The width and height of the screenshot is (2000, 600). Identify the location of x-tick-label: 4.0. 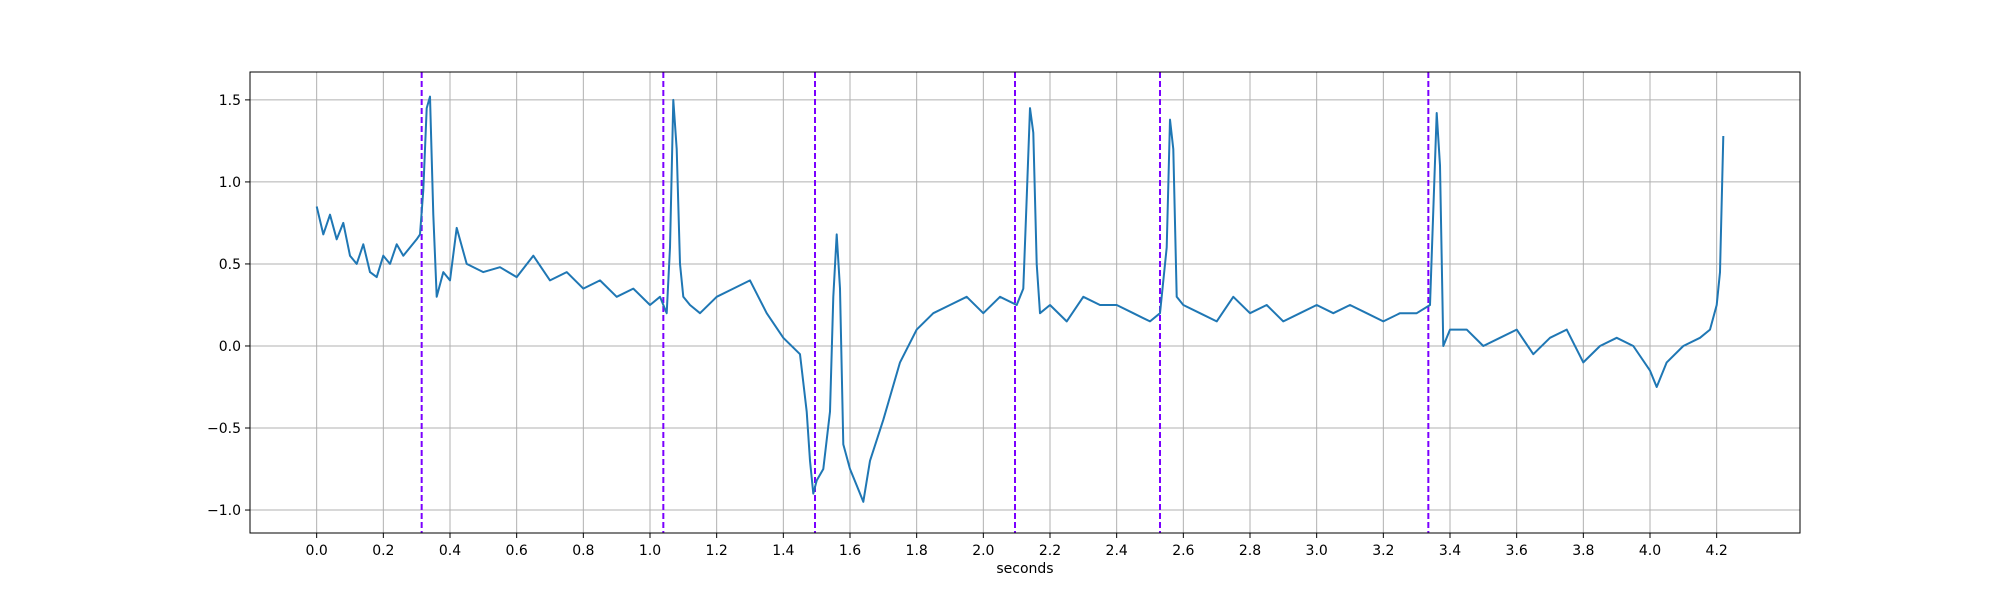
(1650, 551).